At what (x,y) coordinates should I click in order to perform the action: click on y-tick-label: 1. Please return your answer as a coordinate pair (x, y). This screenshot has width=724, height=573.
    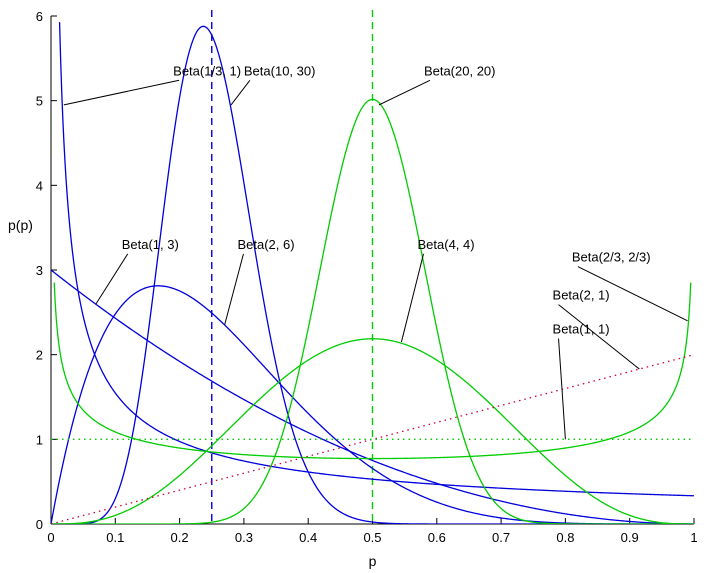
    Looking at the image, I should click on (39, 439).